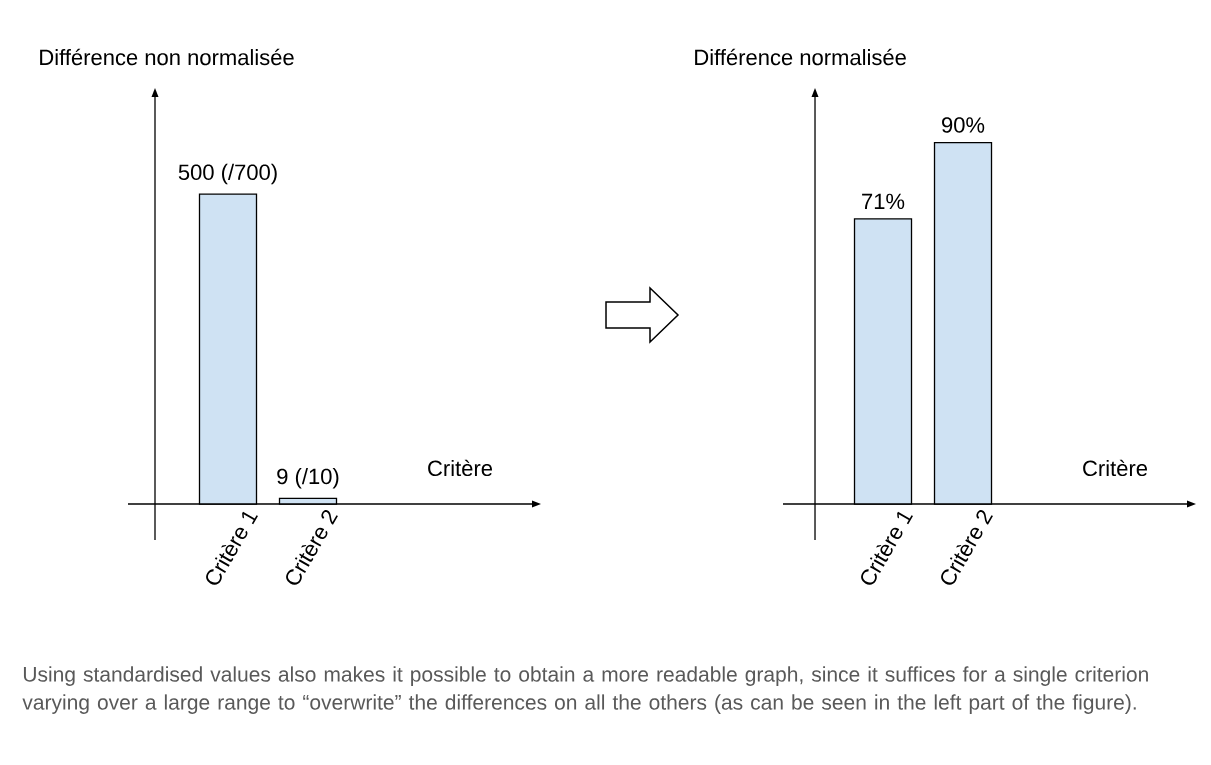 The width and height of the screenshot is (1211, 765). What do you see at coordinates (167, 57) in the screenshot?
I see `y-axis-title: Différence non normalisée` at bounding box center [167, 57].